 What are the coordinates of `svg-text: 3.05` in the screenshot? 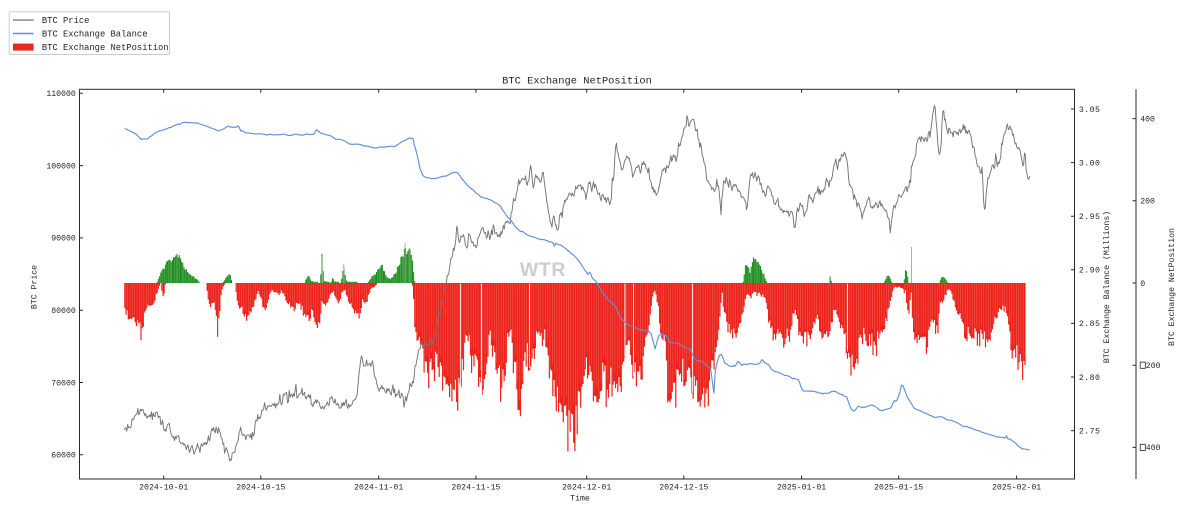 It's located at (1089, 110).